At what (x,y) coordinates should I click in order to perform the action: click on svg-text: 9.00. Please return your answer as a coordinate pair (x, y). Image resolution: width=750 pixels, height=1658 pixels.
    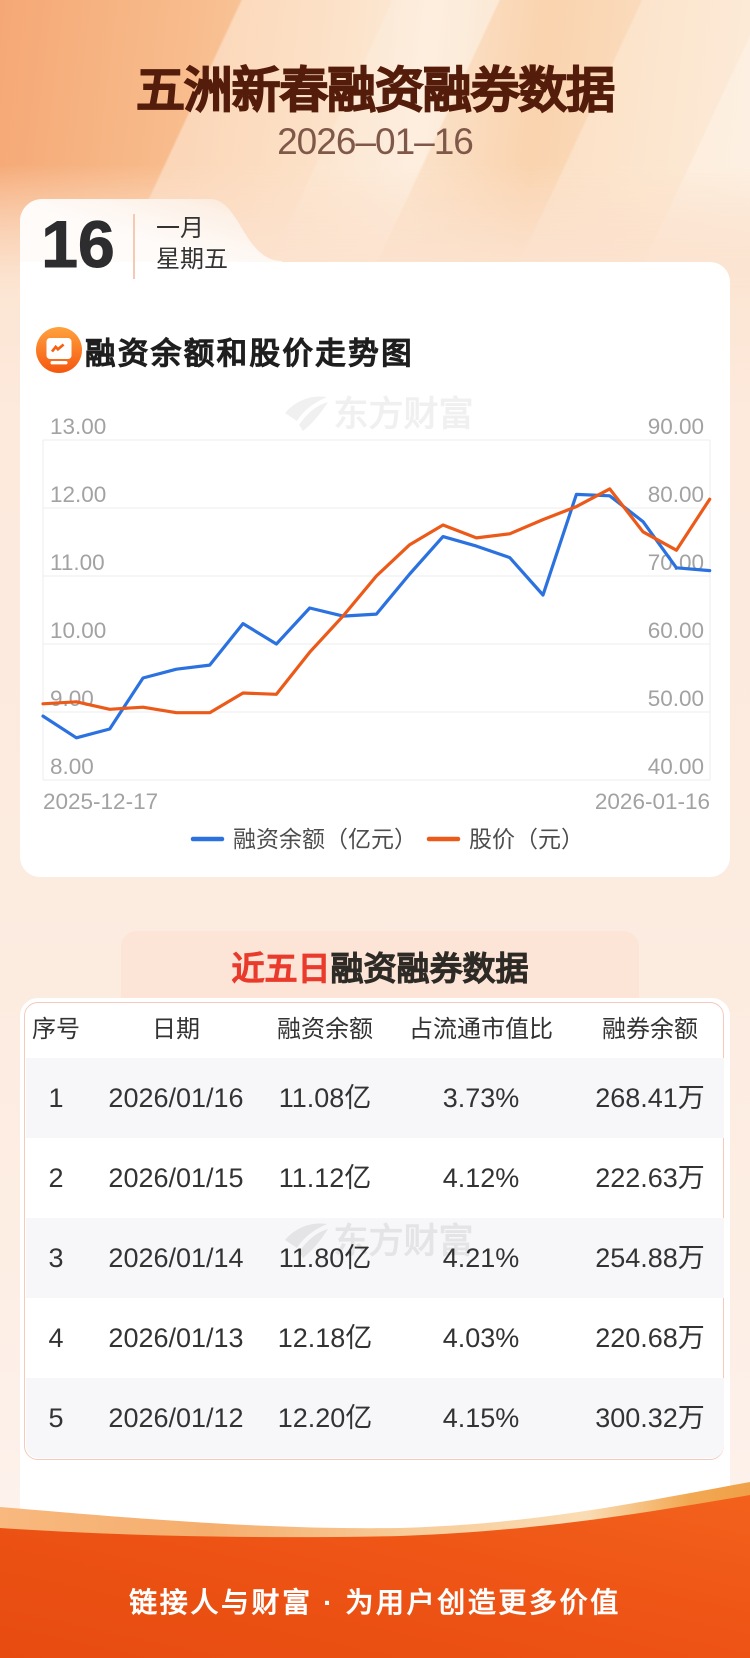
    Looking at the image, I should click on (72, 698).